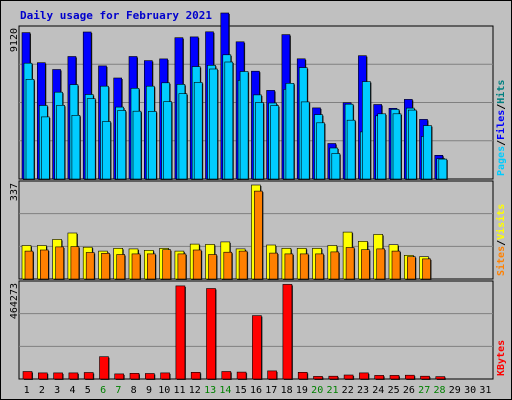 This screenshot has height=400, width=512. I want to click on x-tick-label-day-31: 31, so click(485, 390).